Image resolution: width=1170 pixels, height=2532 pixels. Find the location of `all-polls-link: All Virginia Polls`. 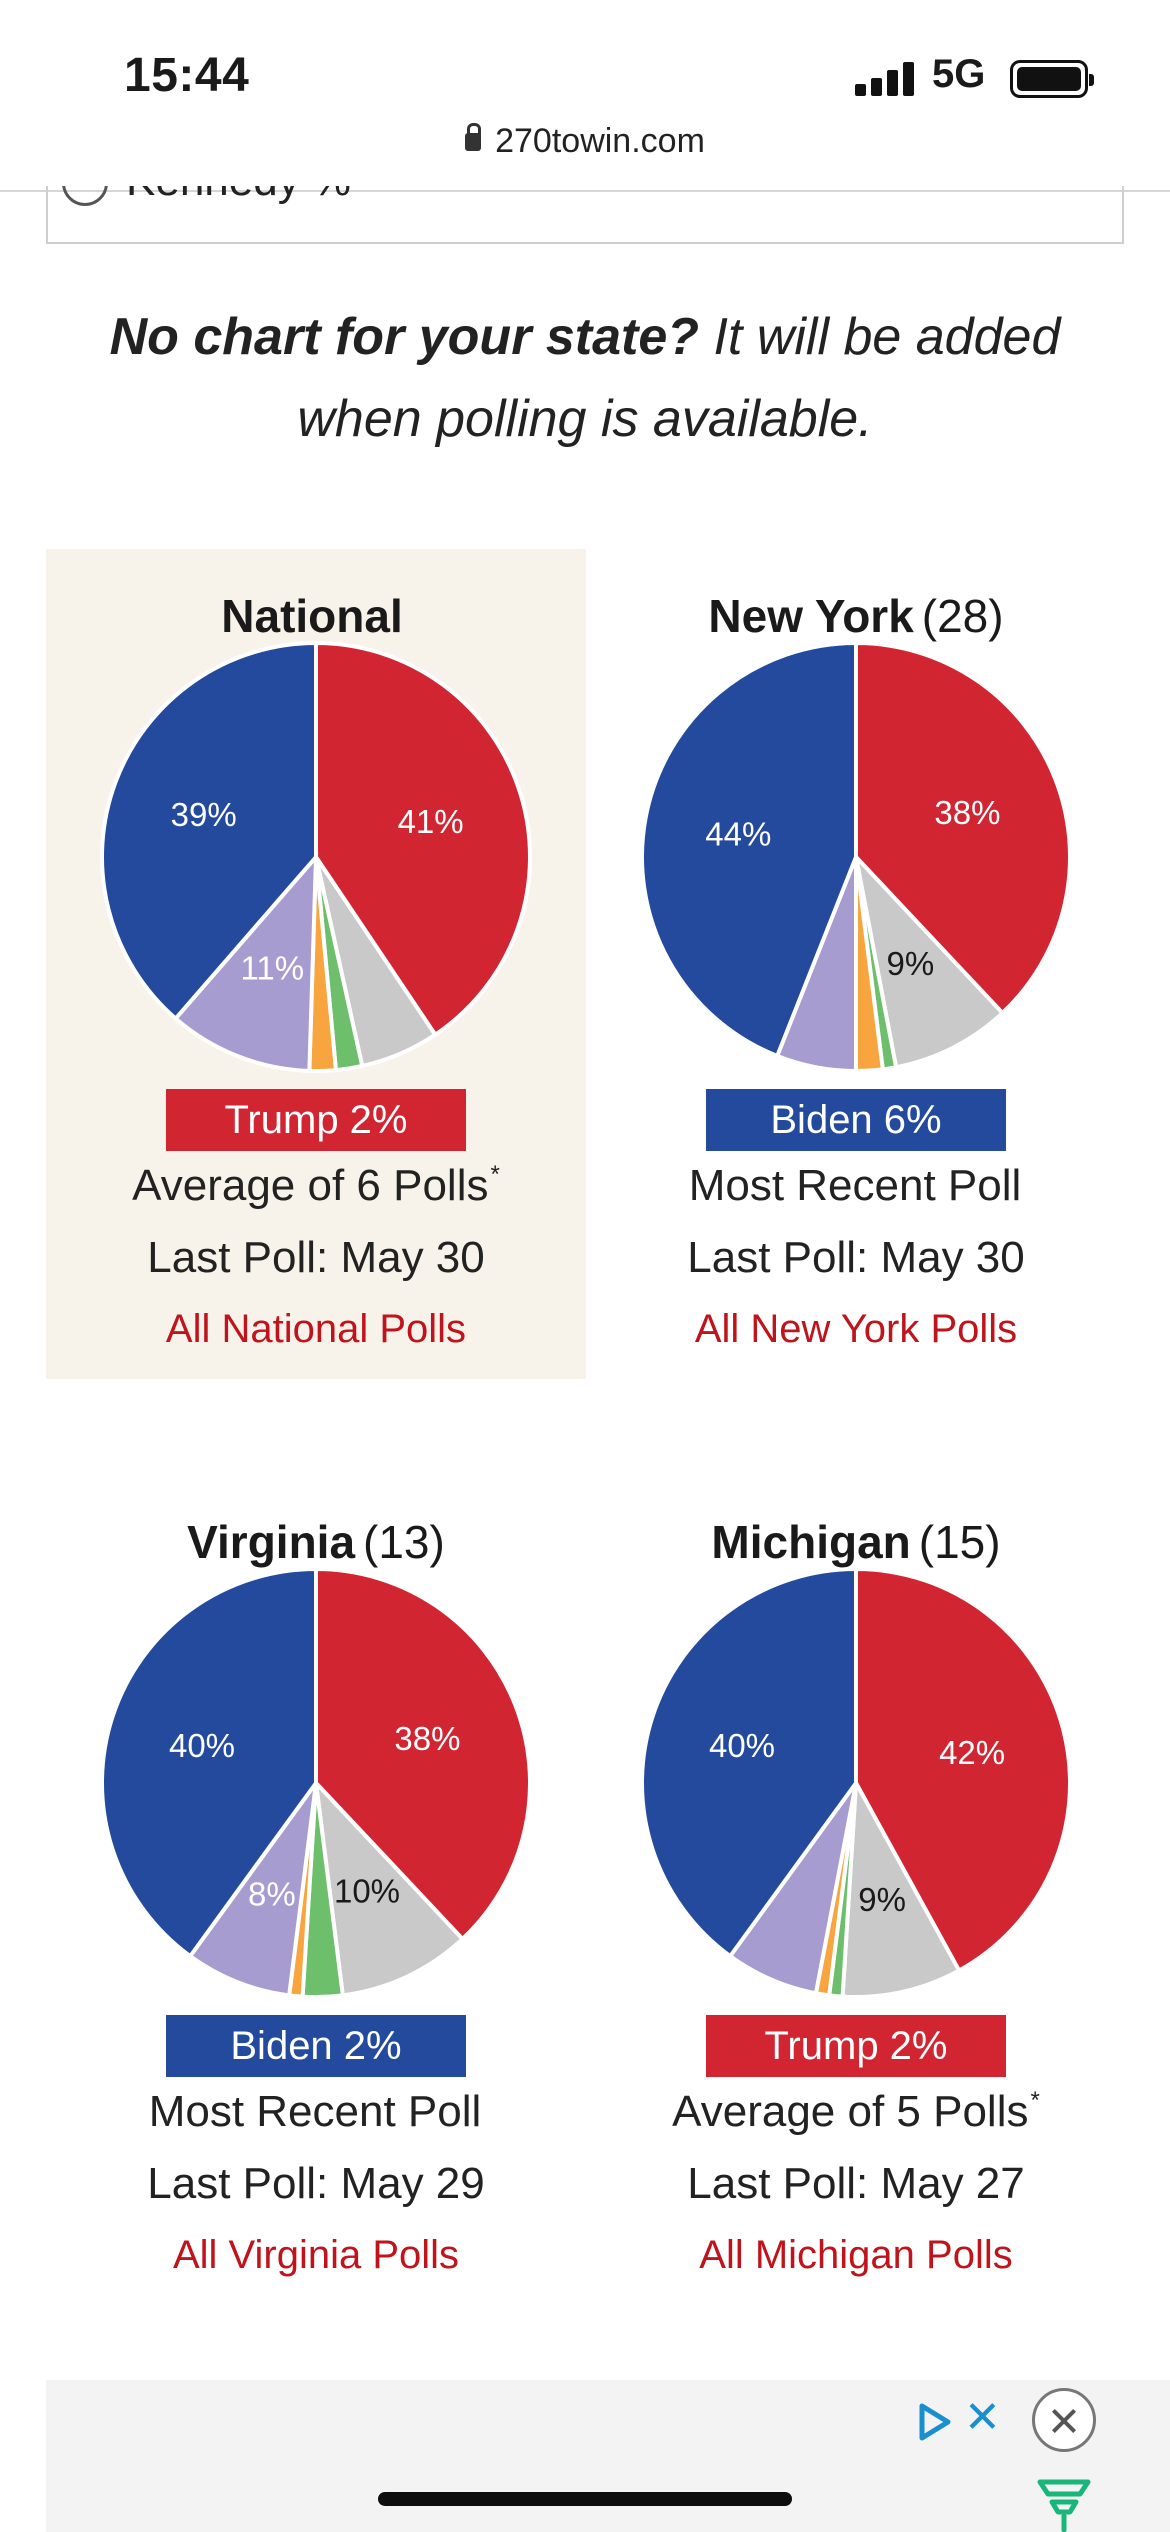

all-polls-link: All Virginia Polls is located at coordinates (316, 2255).